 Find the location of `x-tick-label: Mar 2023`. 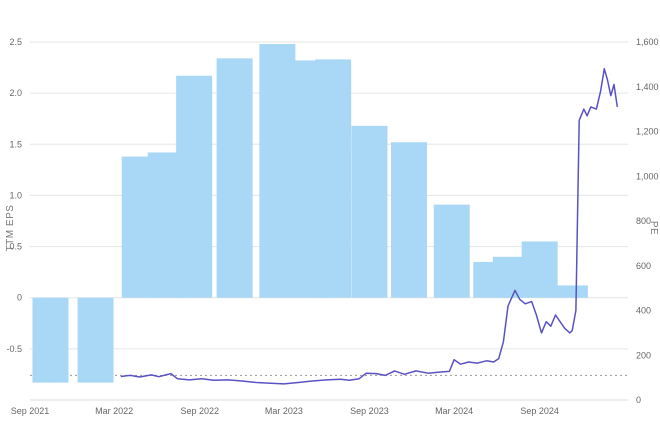

x-tick-label: Mar 2023 is located at coordinates (284, 411).